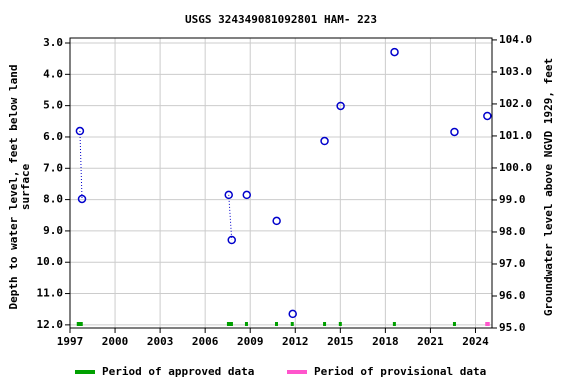 The width and height of the screenshot is (576, 384). What do you see at coordinates (160, 341) in the screenshot?
I see `x-tick-label: 2003` at bounding box center [160, 341].